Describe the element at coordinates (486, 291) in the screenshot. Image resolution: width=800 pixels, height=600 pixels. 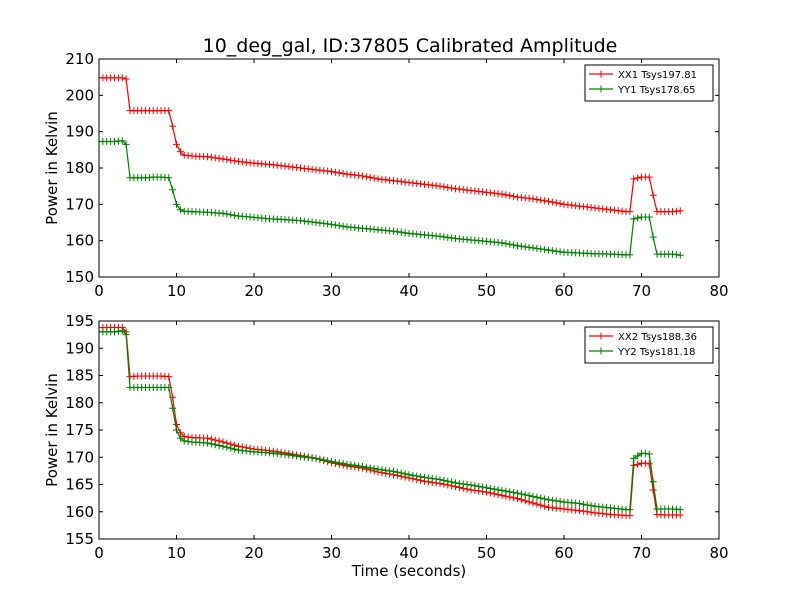
I see `x-tick-label: 50` at that location.